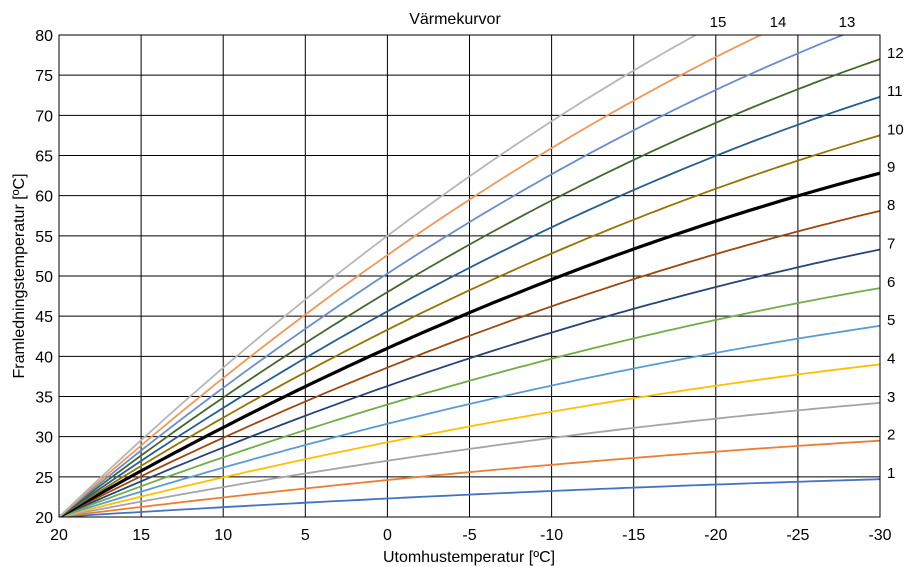  I want to click on x-tick-label: -15, so click(633, 535).